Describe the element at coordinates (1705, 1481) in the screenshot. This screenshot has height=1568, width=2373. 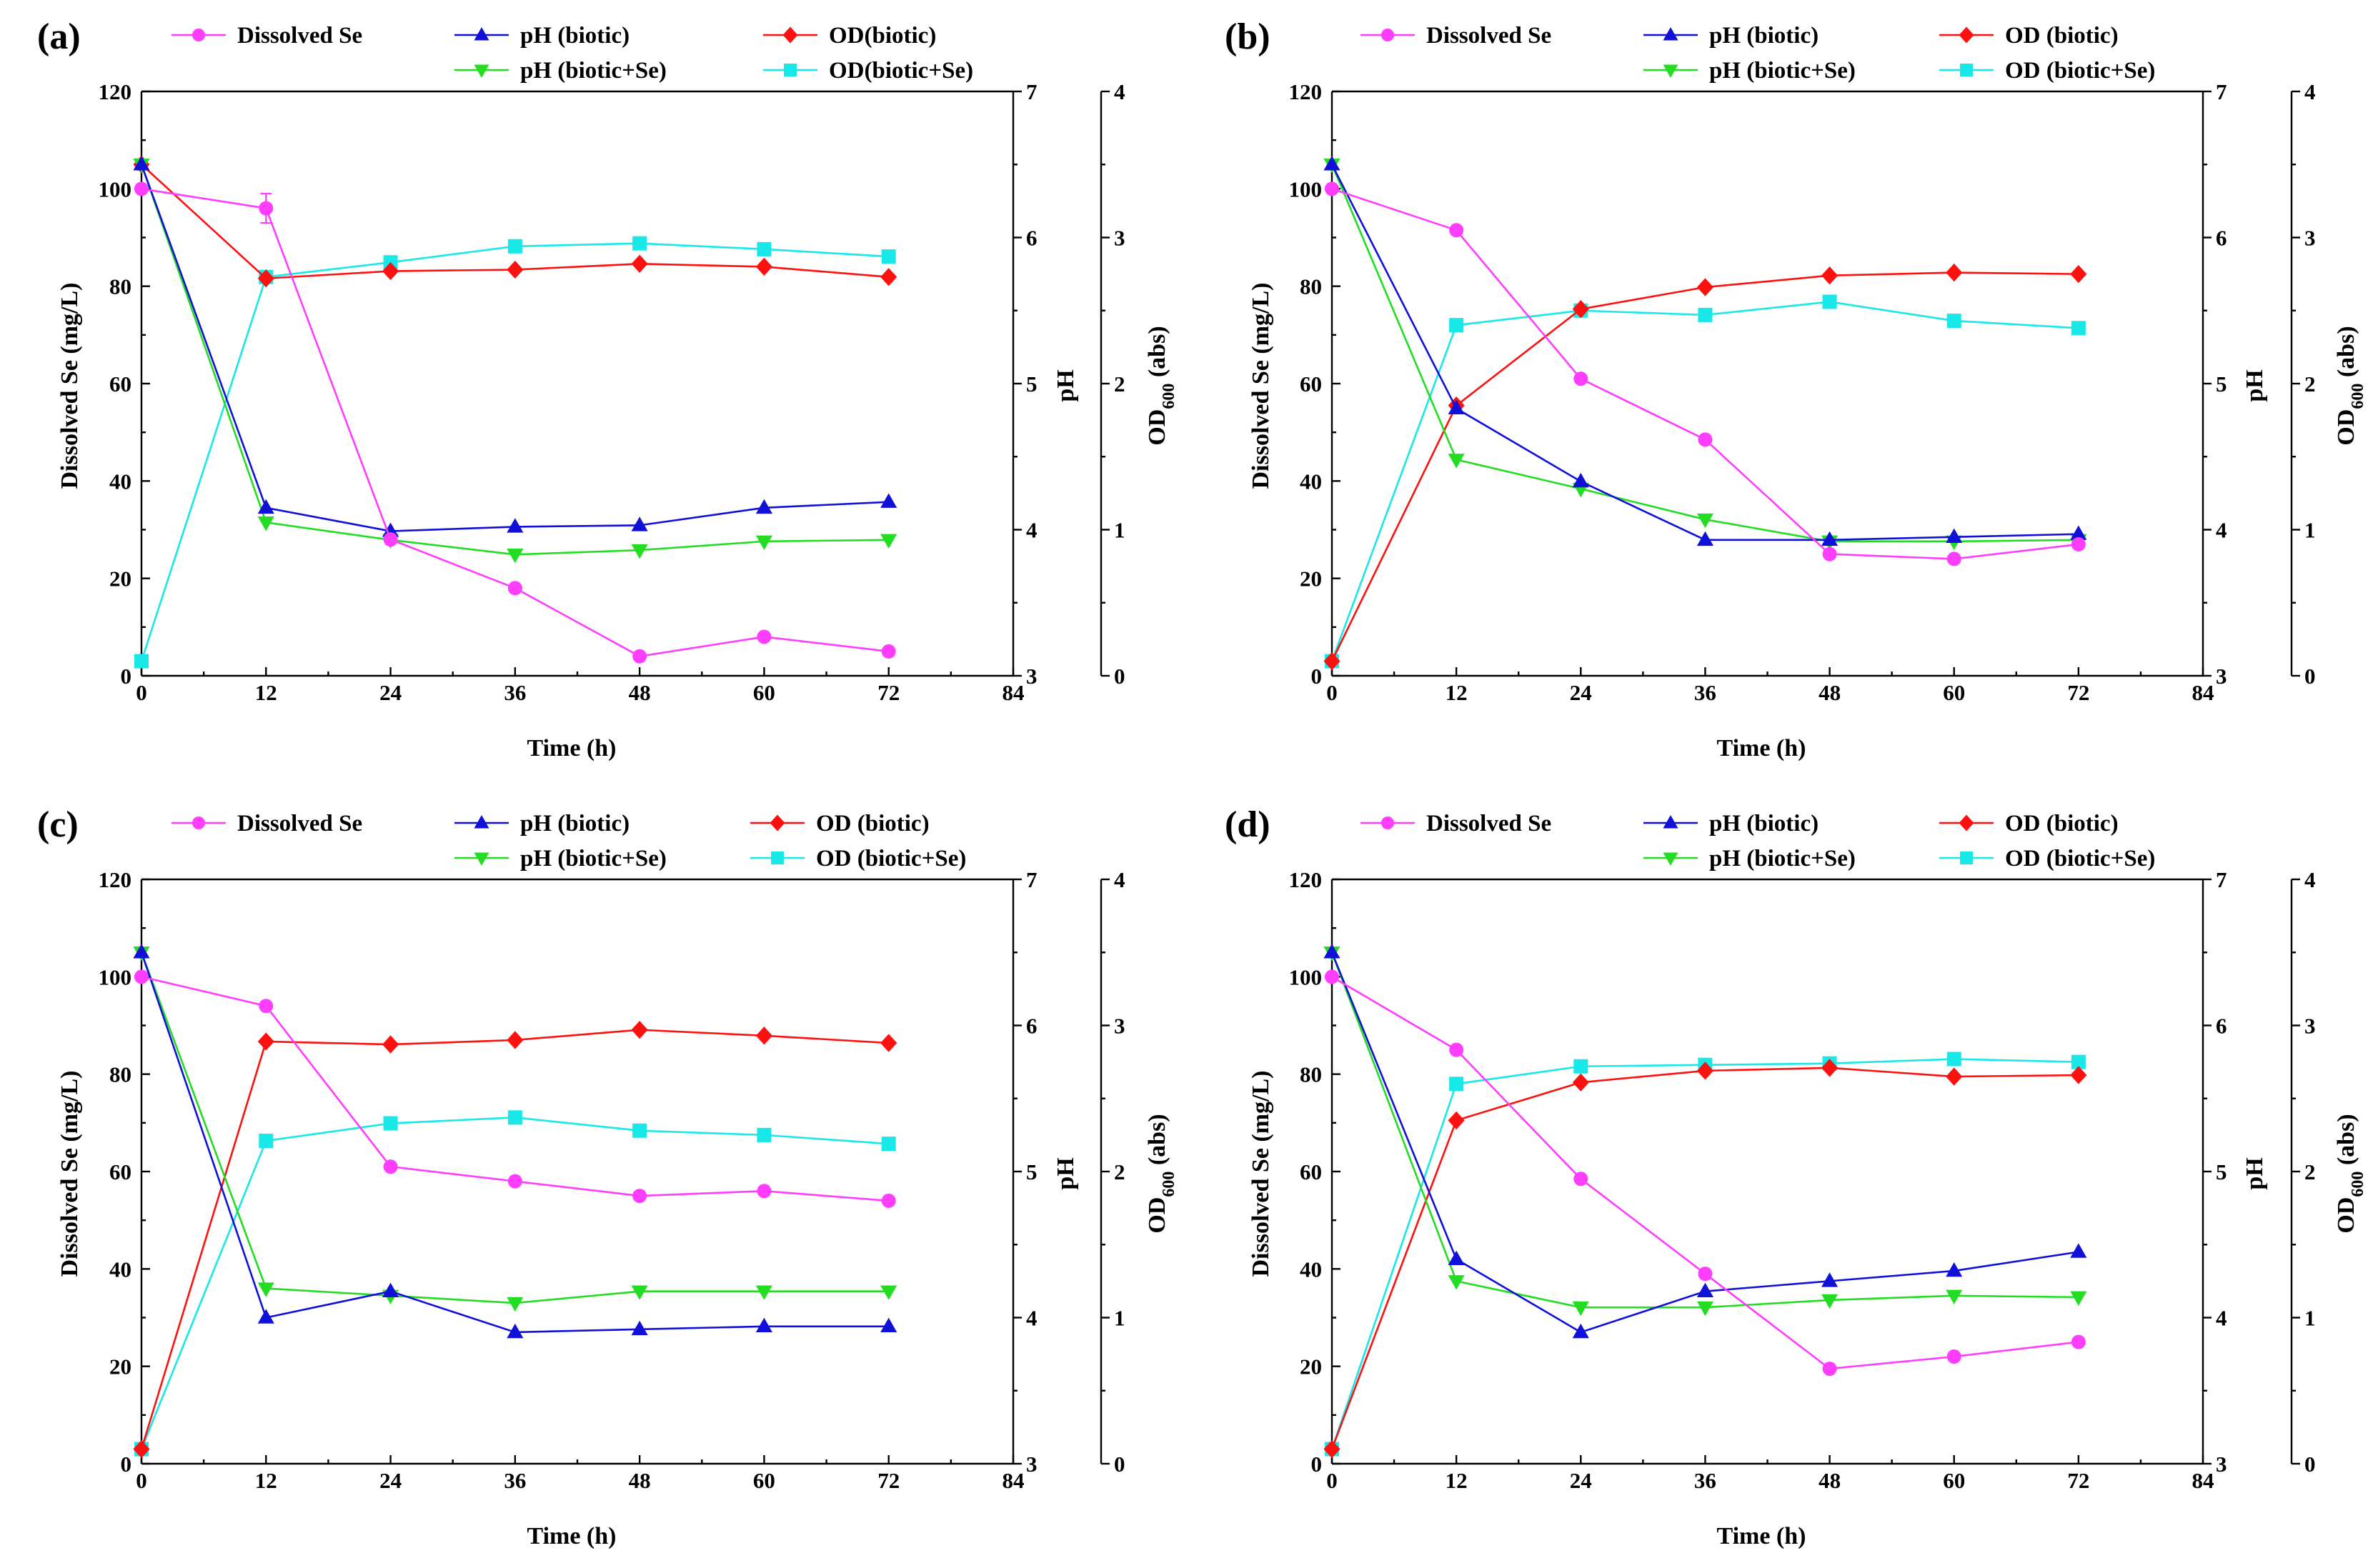
I see `x-tick-label: 36` at that location.